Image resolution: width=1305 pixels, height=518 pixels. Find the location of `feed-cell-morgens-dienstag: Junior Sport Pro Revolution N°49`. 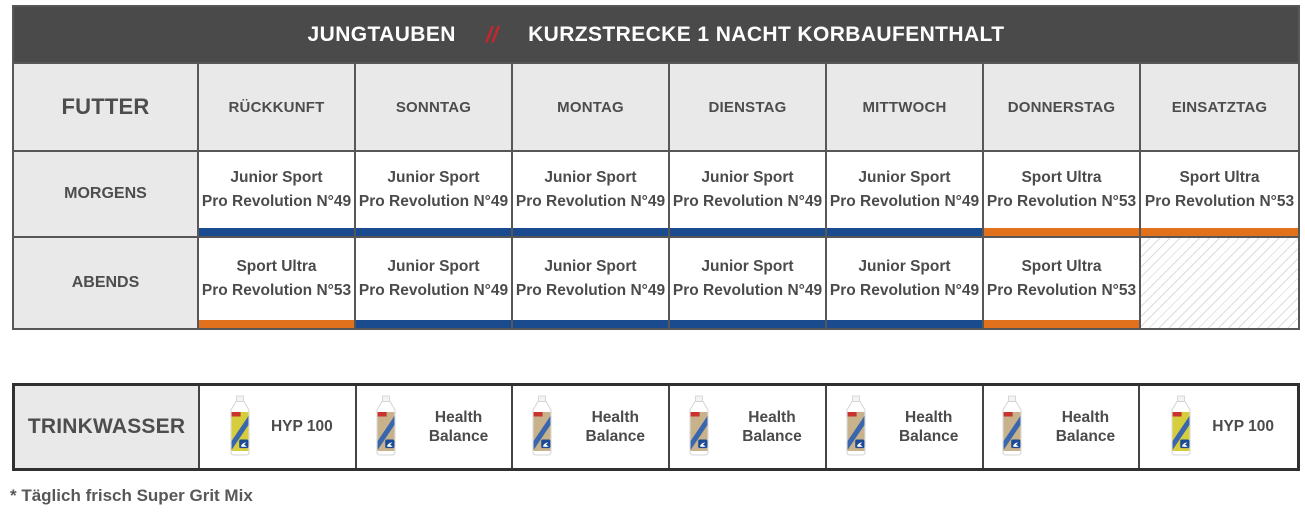

feed-cell-morgens-dienstag: Junior Sport Pro Revolution N°49 is located at coordinates (748, 195).